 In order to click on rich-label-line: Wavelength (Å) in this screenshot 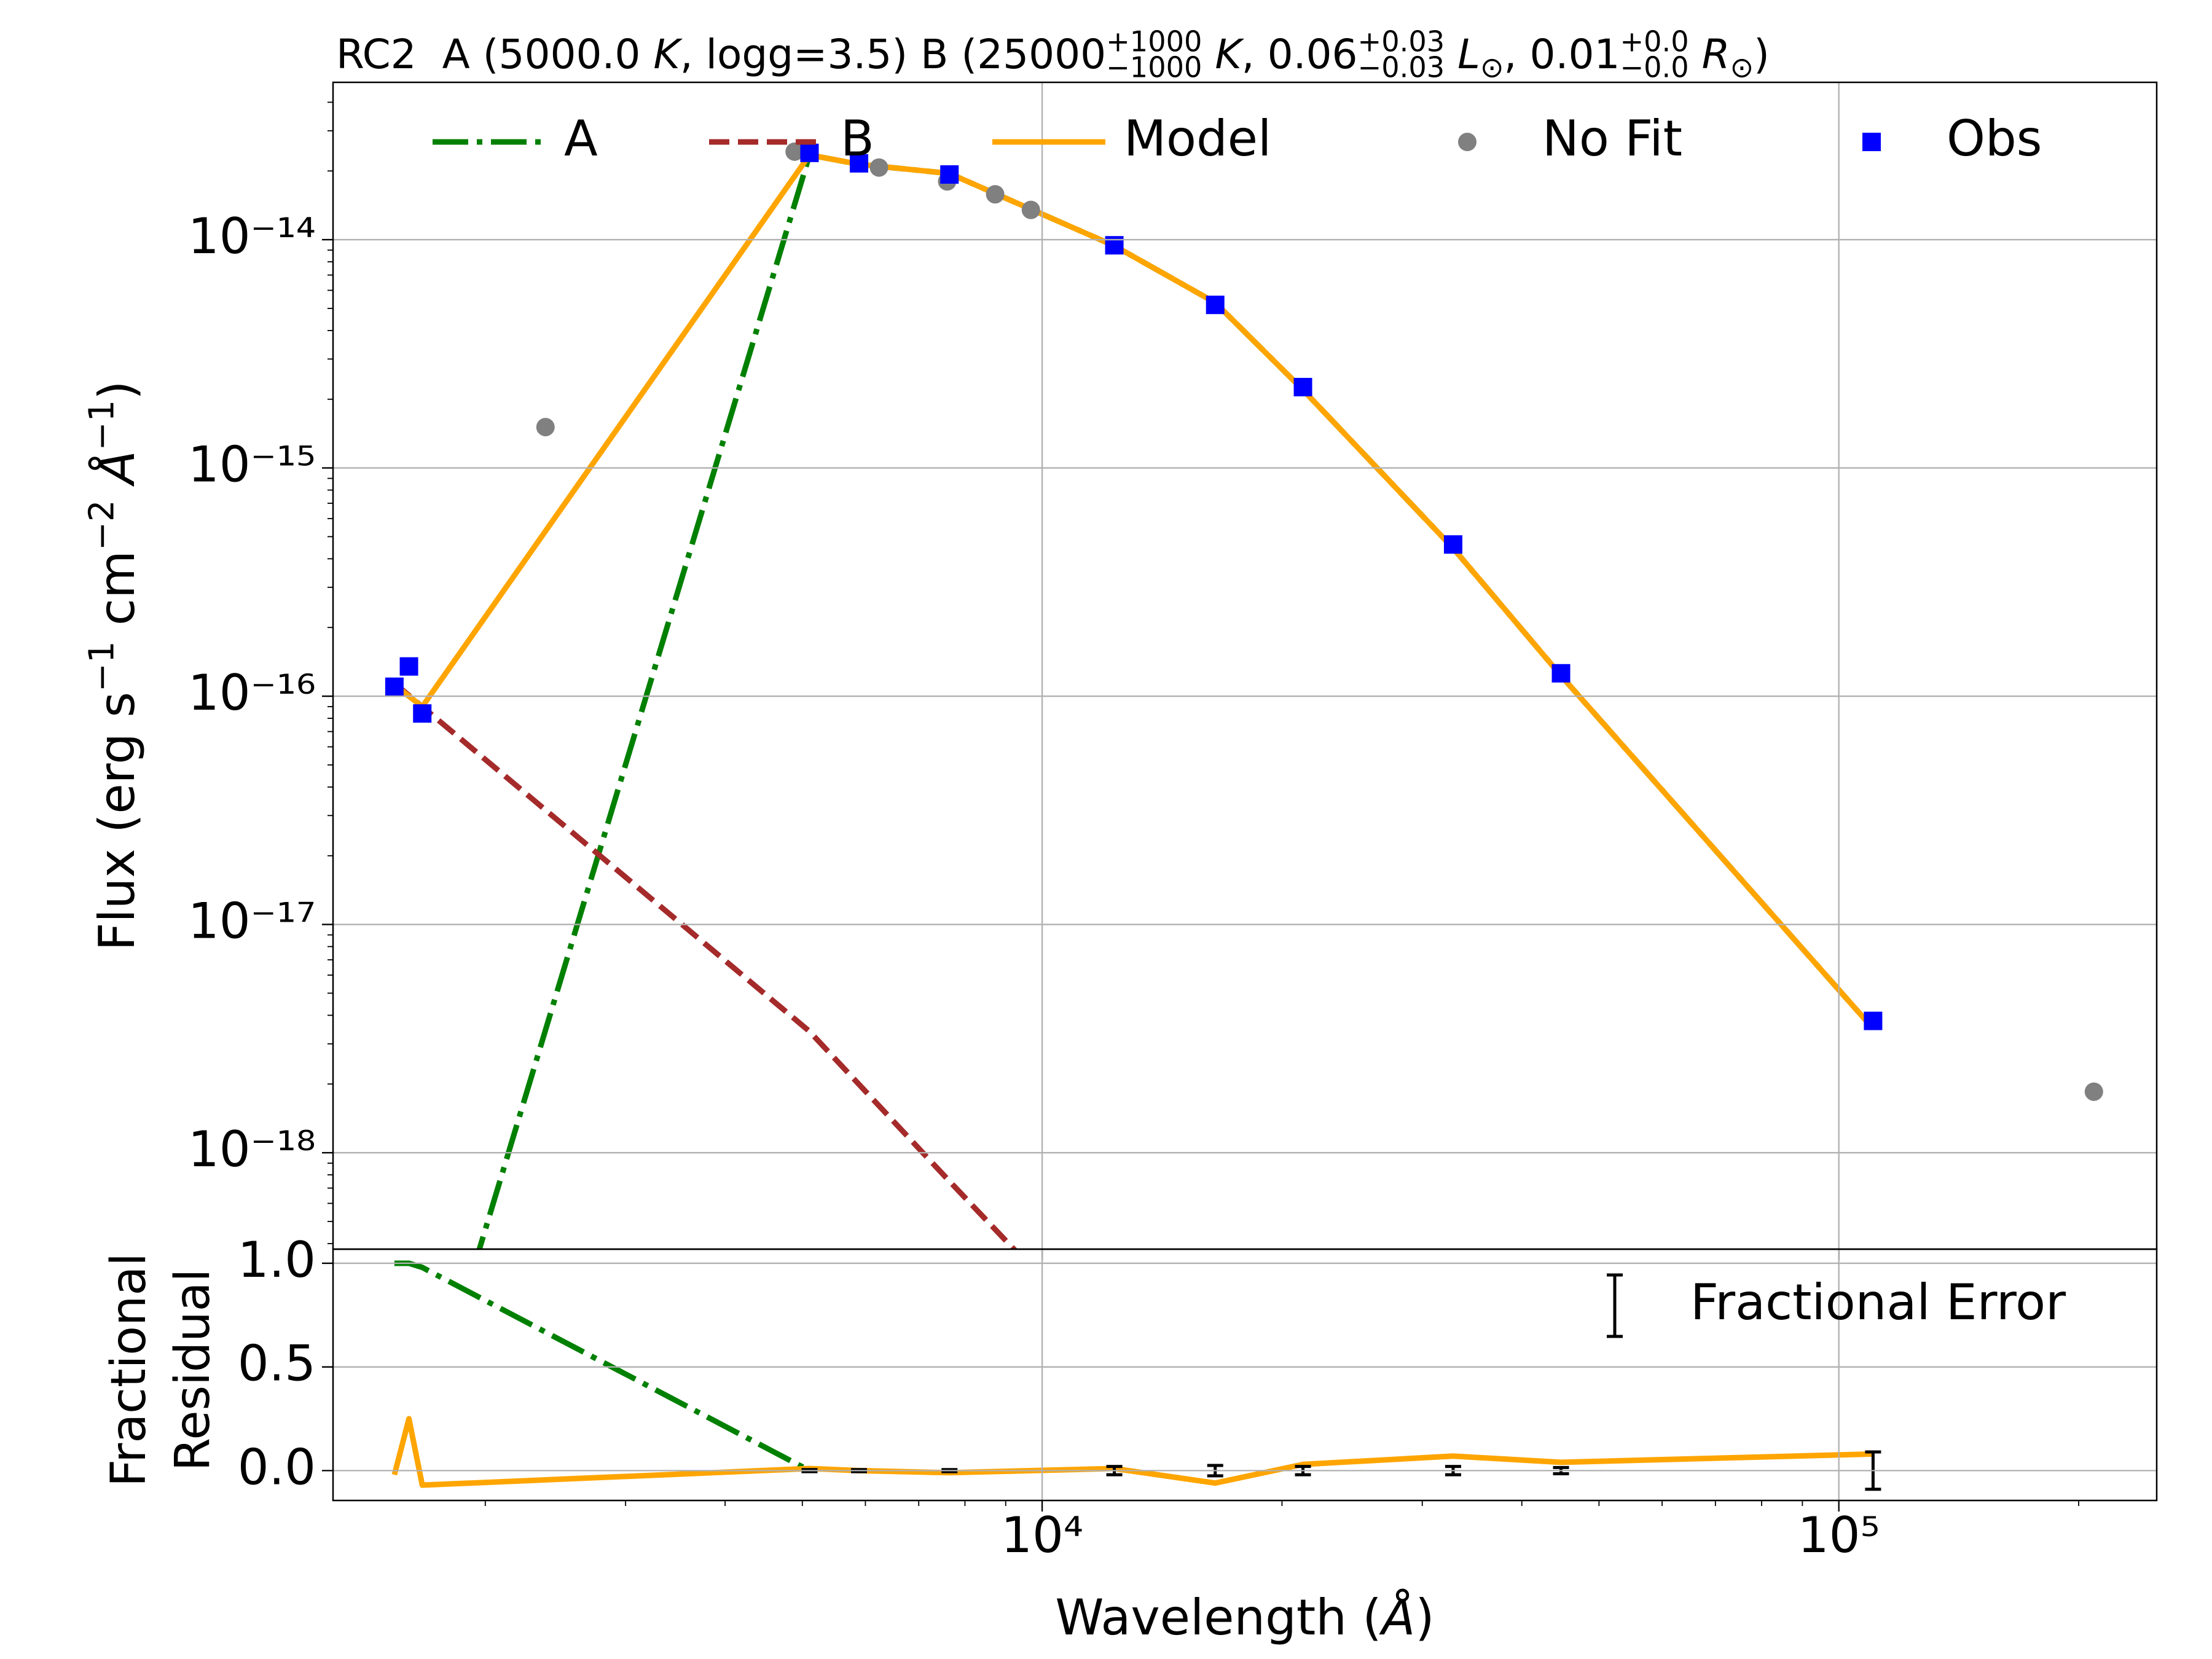, I will do `click(1244, 1617)`.